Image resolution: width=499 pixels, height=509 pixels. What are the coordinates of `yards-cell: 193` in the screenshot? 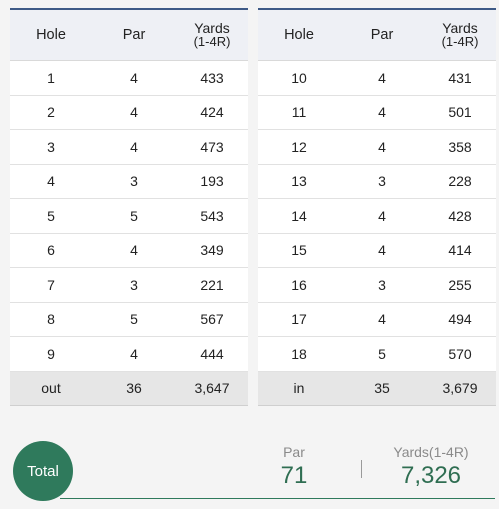 It's located at (212, 181).